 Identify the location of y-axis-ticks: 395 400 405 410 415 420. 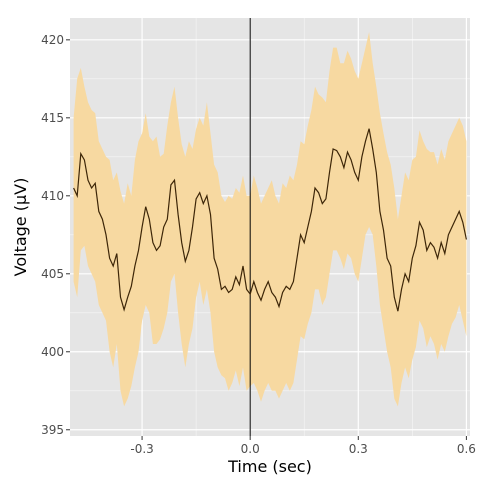
(55, 235).